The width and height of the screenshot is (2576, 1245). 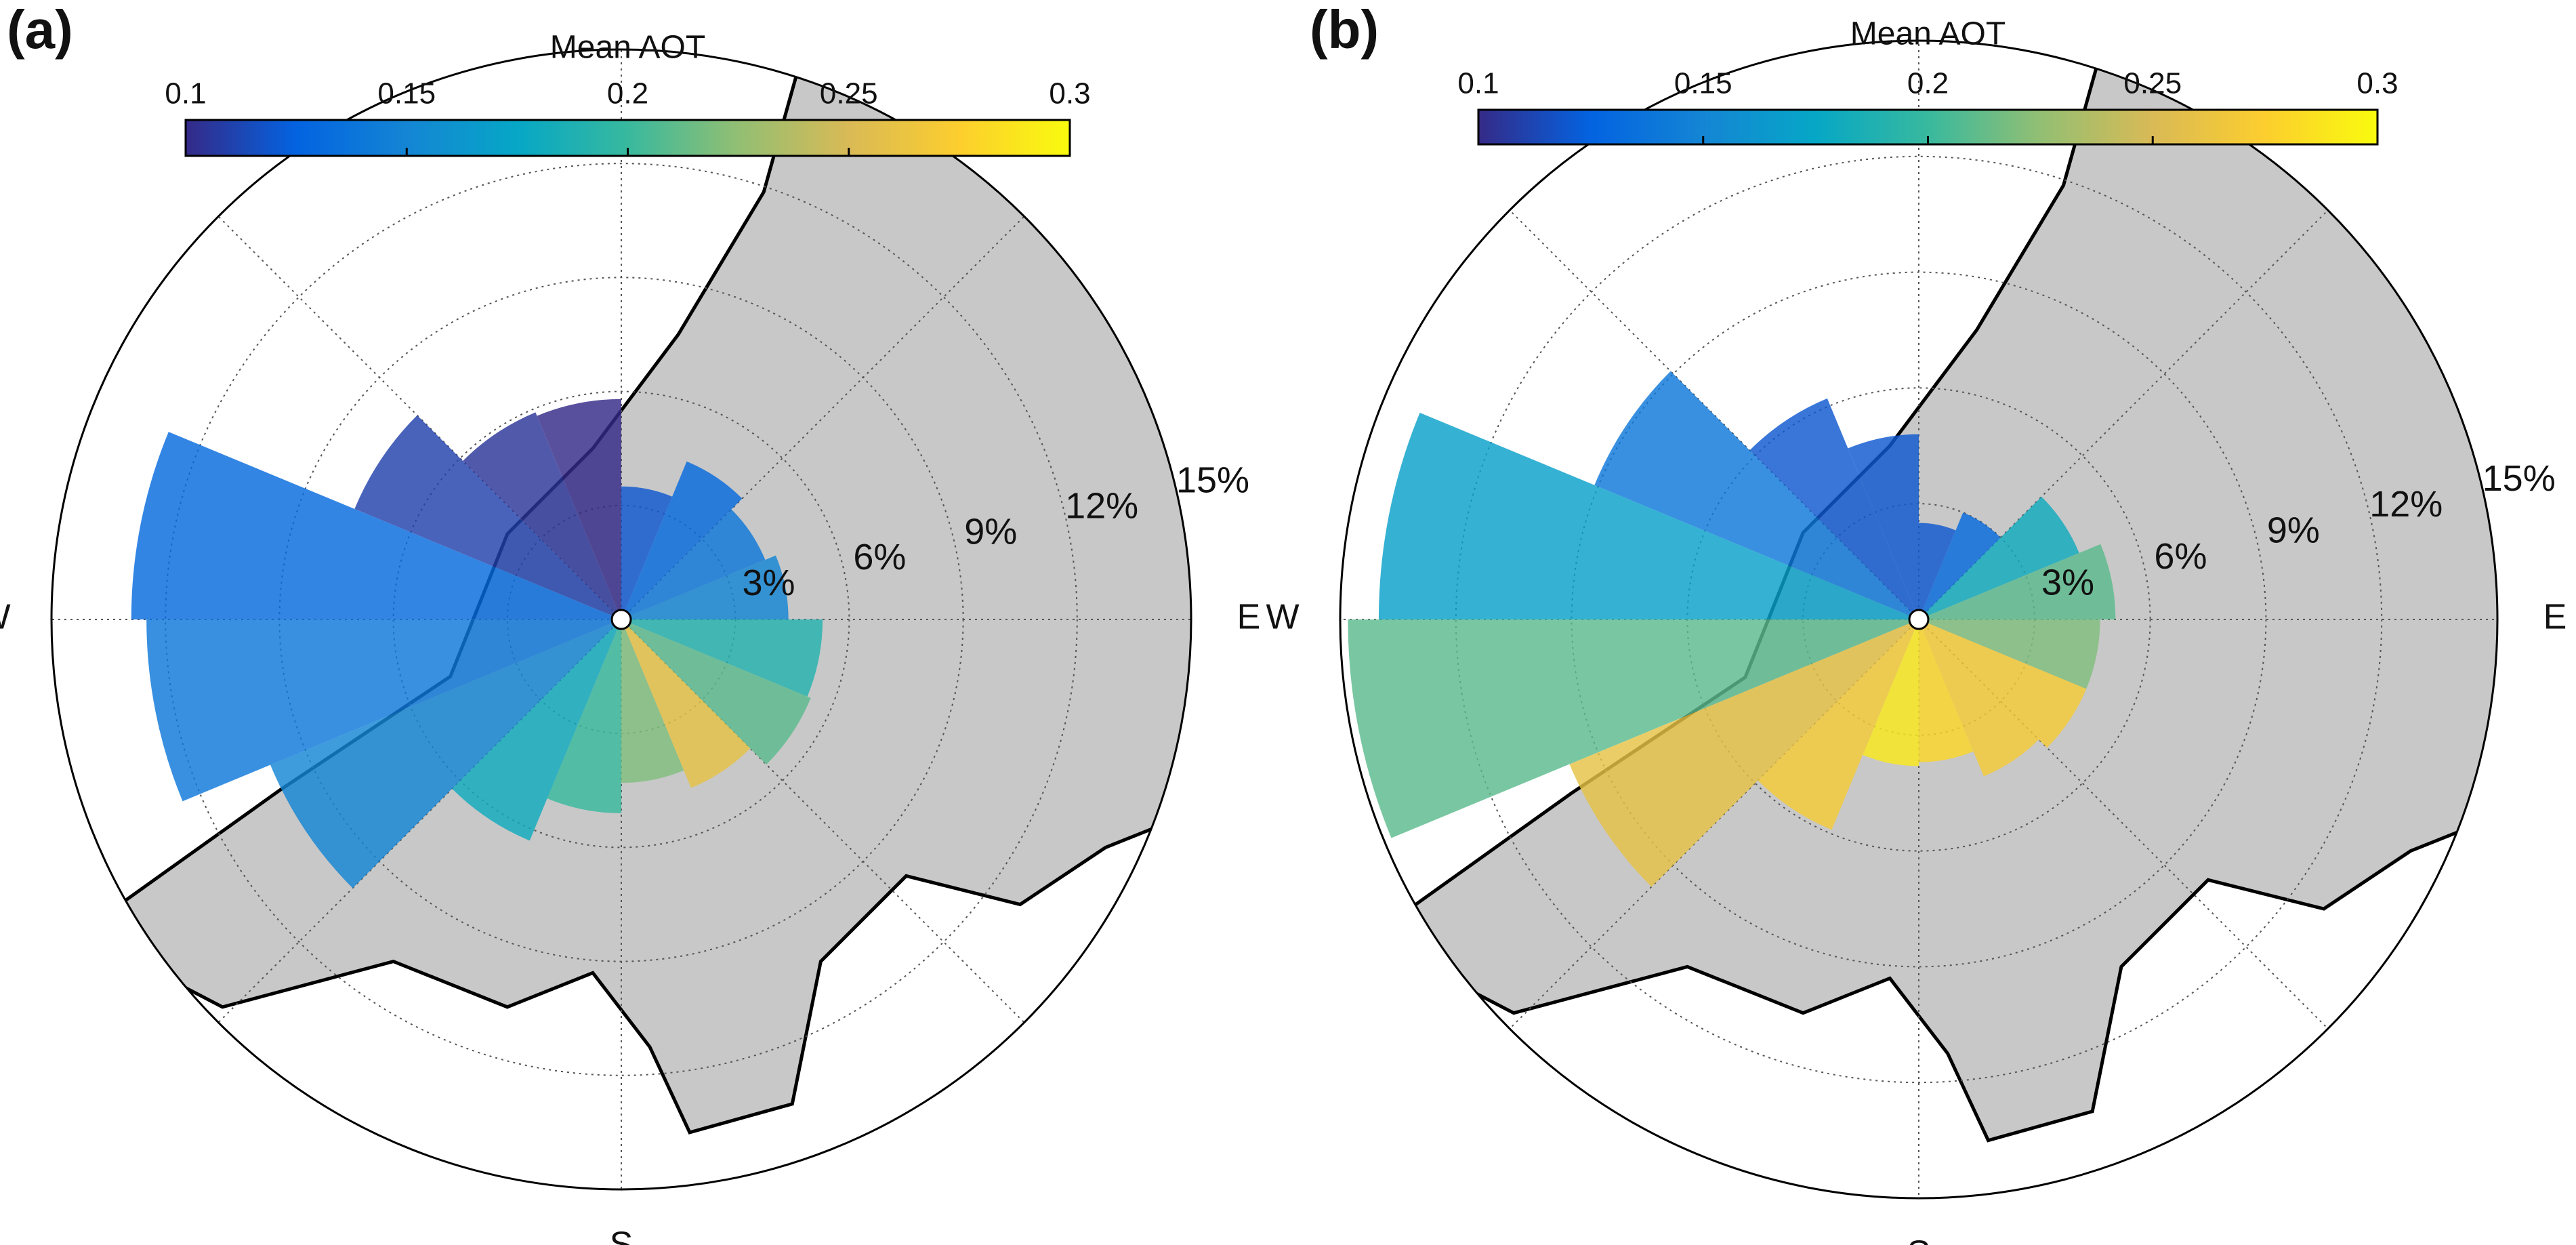 What do you see at coordinates (1344, 30) in the screenshot?
I see `panel-label: (b)` at bounding box center [1344, 30].